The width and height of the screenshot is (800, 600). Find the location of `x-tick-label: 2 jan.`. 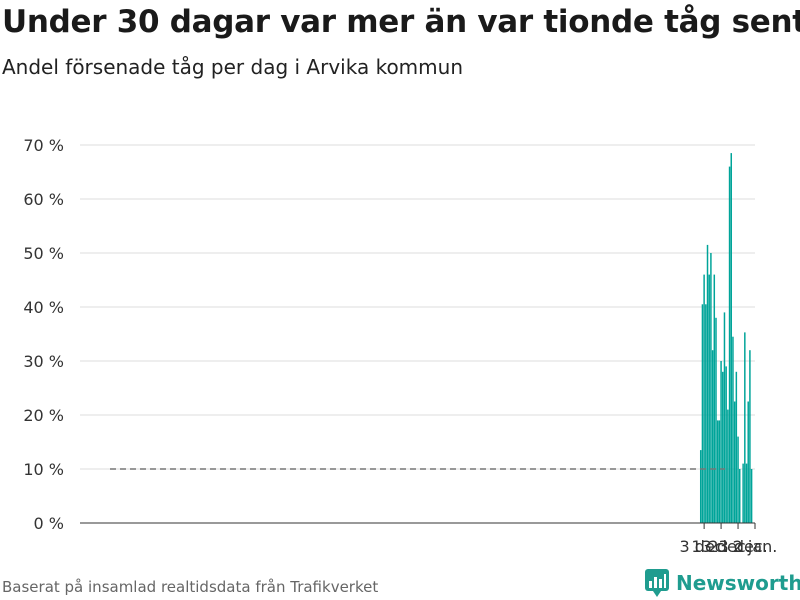

x-tick-label: 2 jan. is located at coordinates (755, 546).